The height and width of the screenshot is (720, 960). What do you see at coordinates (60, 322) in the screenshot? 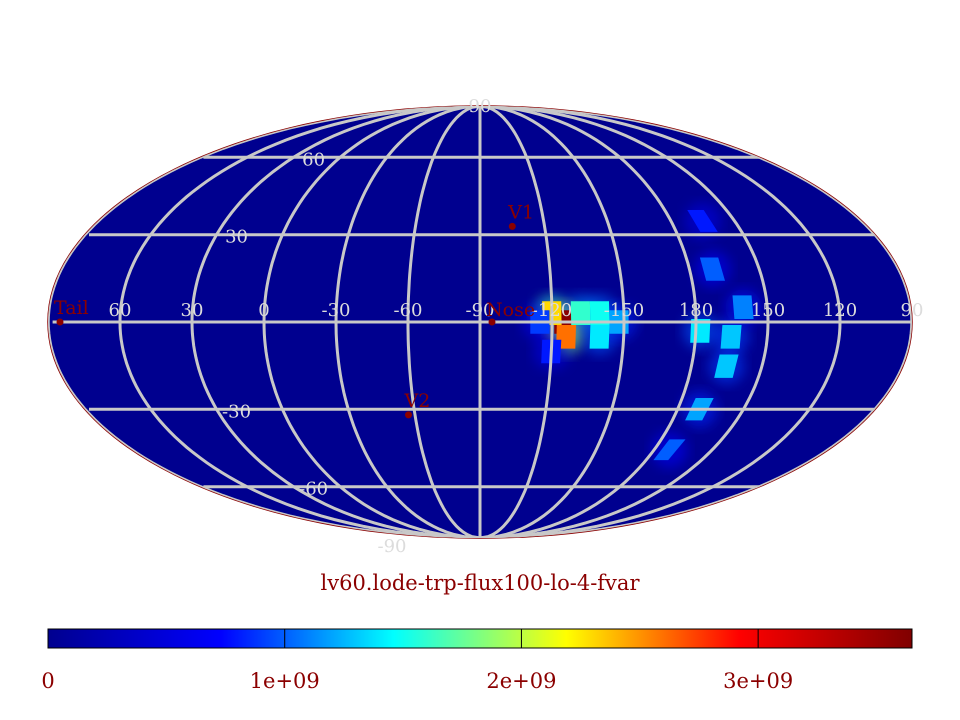
I see `marker-tail-dot` at bounding box center [60, 322].